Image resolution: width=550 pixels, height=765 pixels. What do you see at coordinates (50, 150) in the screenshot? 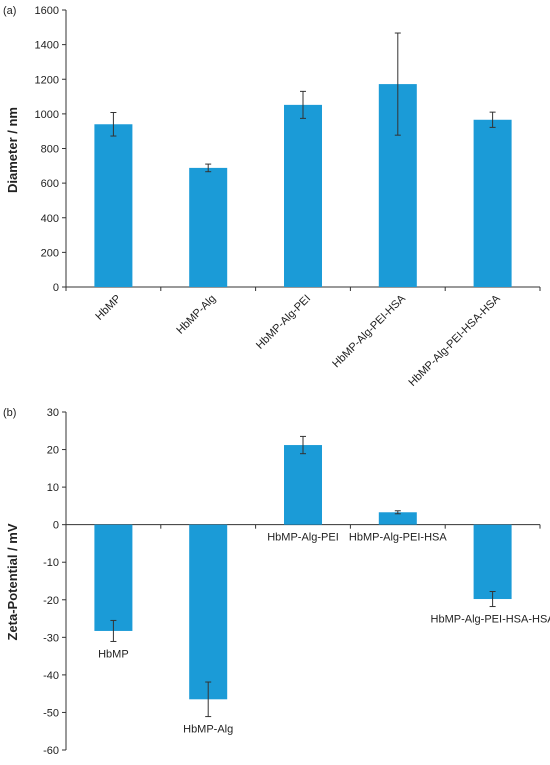
I see `y-tick-label: 800` at bounding box center [50, 150].